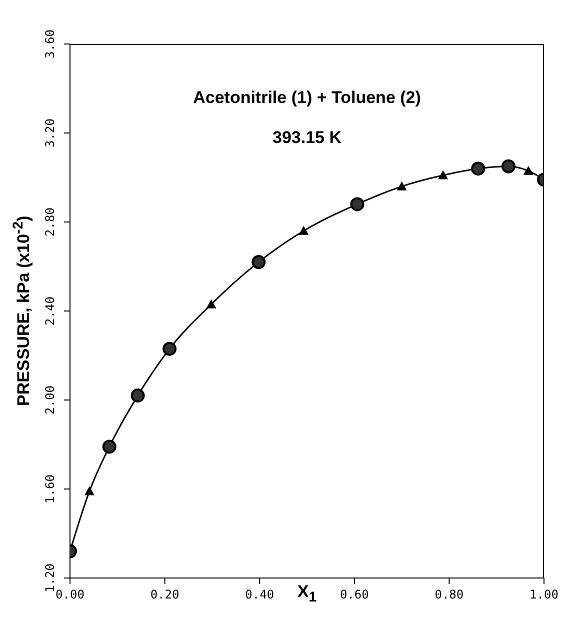 This screenshot has height=636, width=576. What do you see at coordinates (50, 489) in the screenshot?
I see `y-tick-label: 1.60` at bounding box center [50, 489].